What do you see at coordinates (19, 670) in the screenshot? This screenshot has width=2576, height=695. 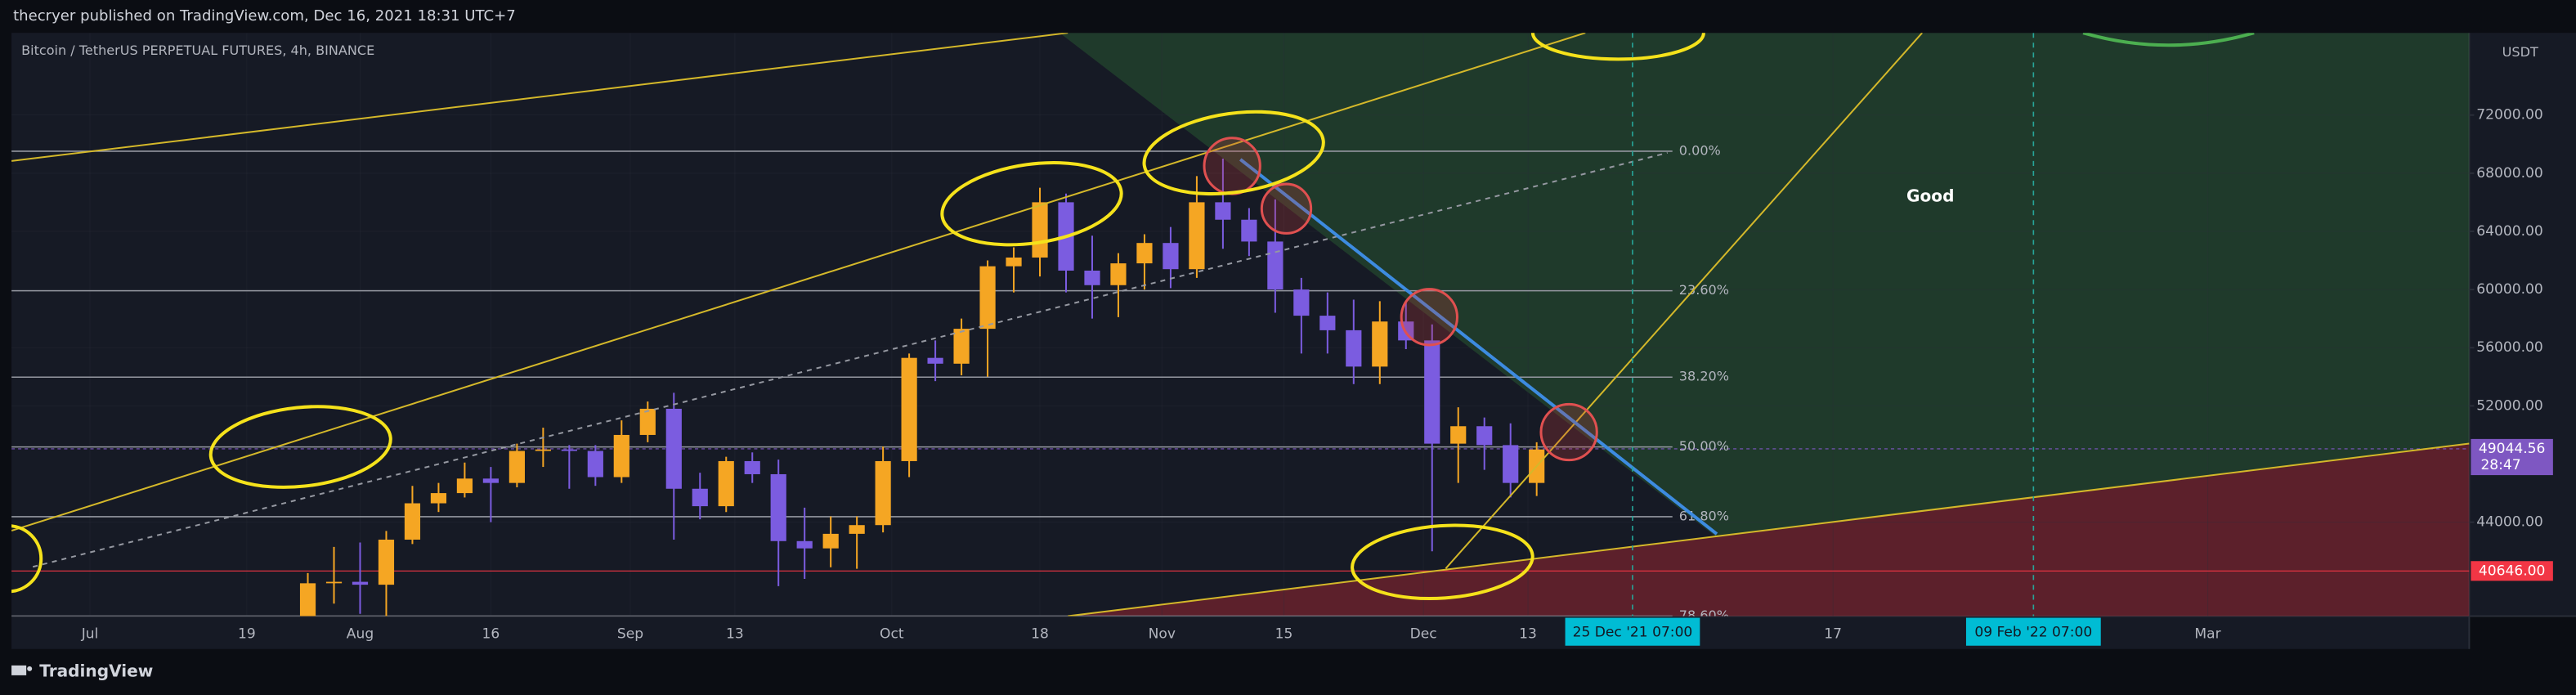 I see `logo-mark` at bounding box center [19, 670].